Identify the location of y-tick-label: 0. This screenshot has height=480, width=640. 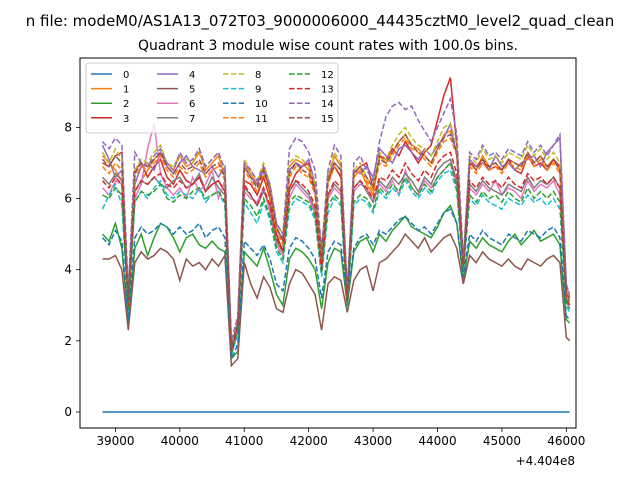
(68, 412).